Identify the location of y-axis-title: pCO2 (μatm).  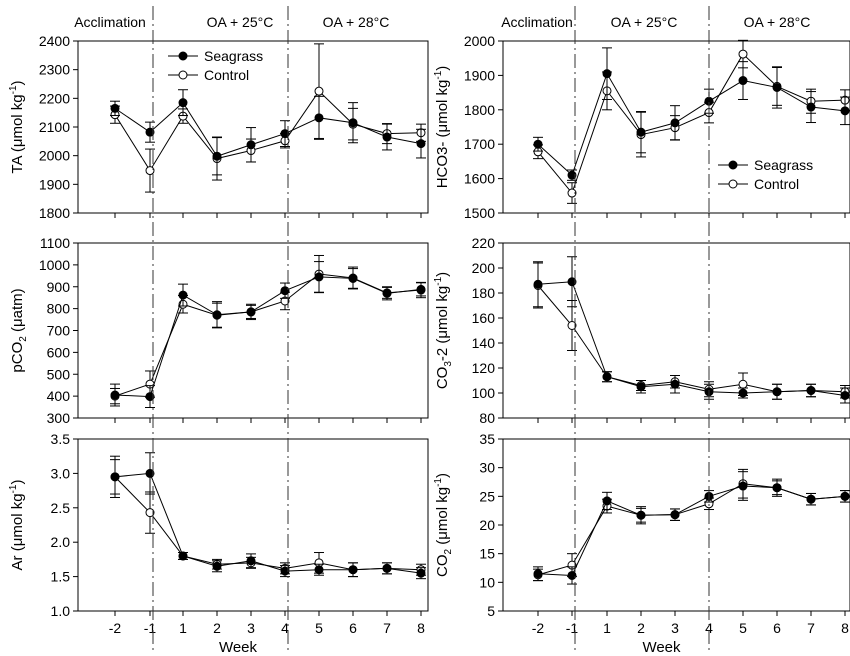
(19, 330).